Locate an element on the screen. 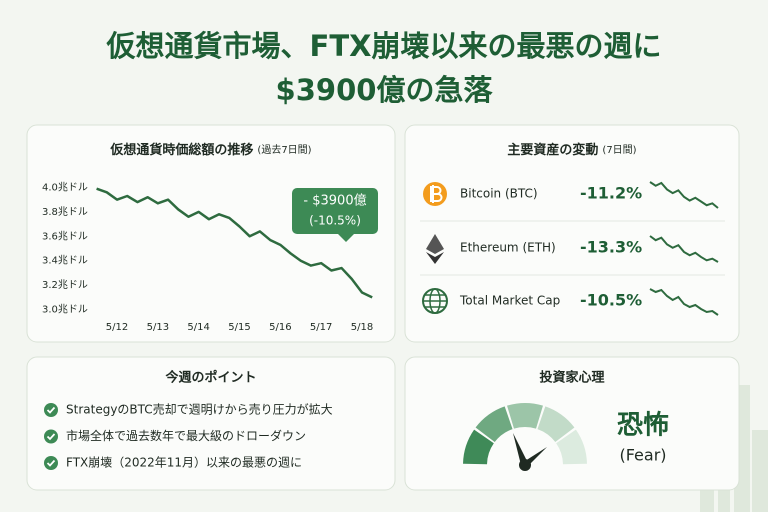 This screenshot has width=768, height=512. sentiment-title: 投資家心理 is located at coordinates (571, 378).